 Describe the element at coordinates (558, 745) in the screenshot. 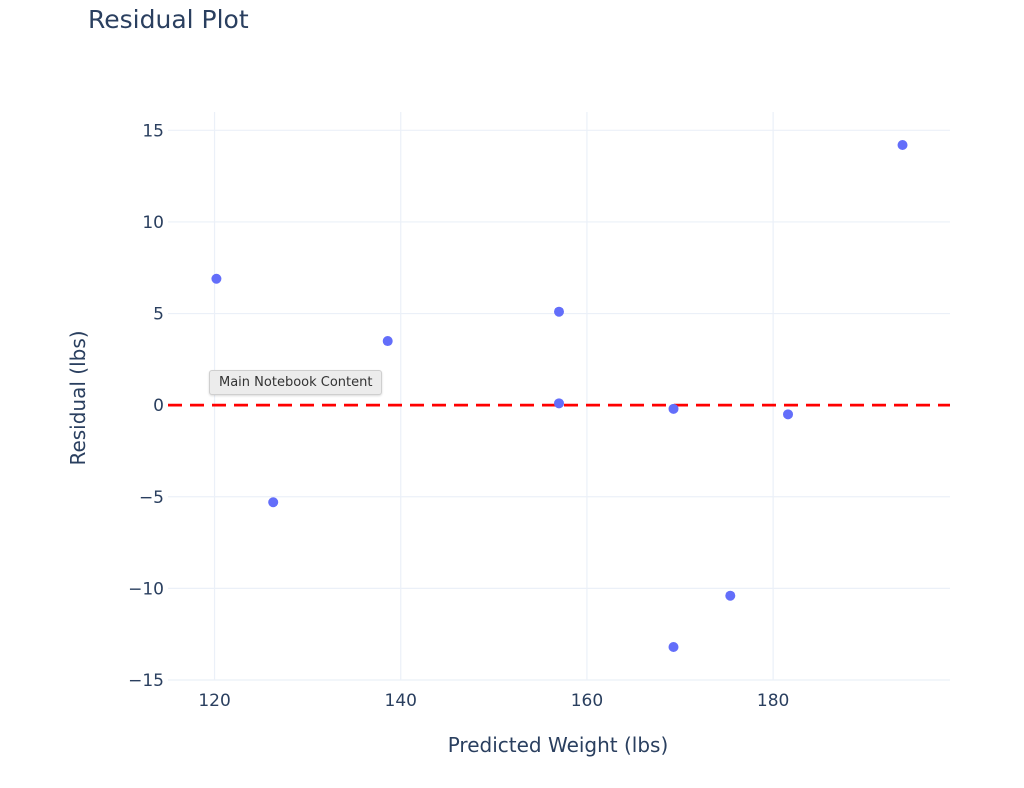

I see `x-axis-title: Predicted Weight (lbs)` at that location.